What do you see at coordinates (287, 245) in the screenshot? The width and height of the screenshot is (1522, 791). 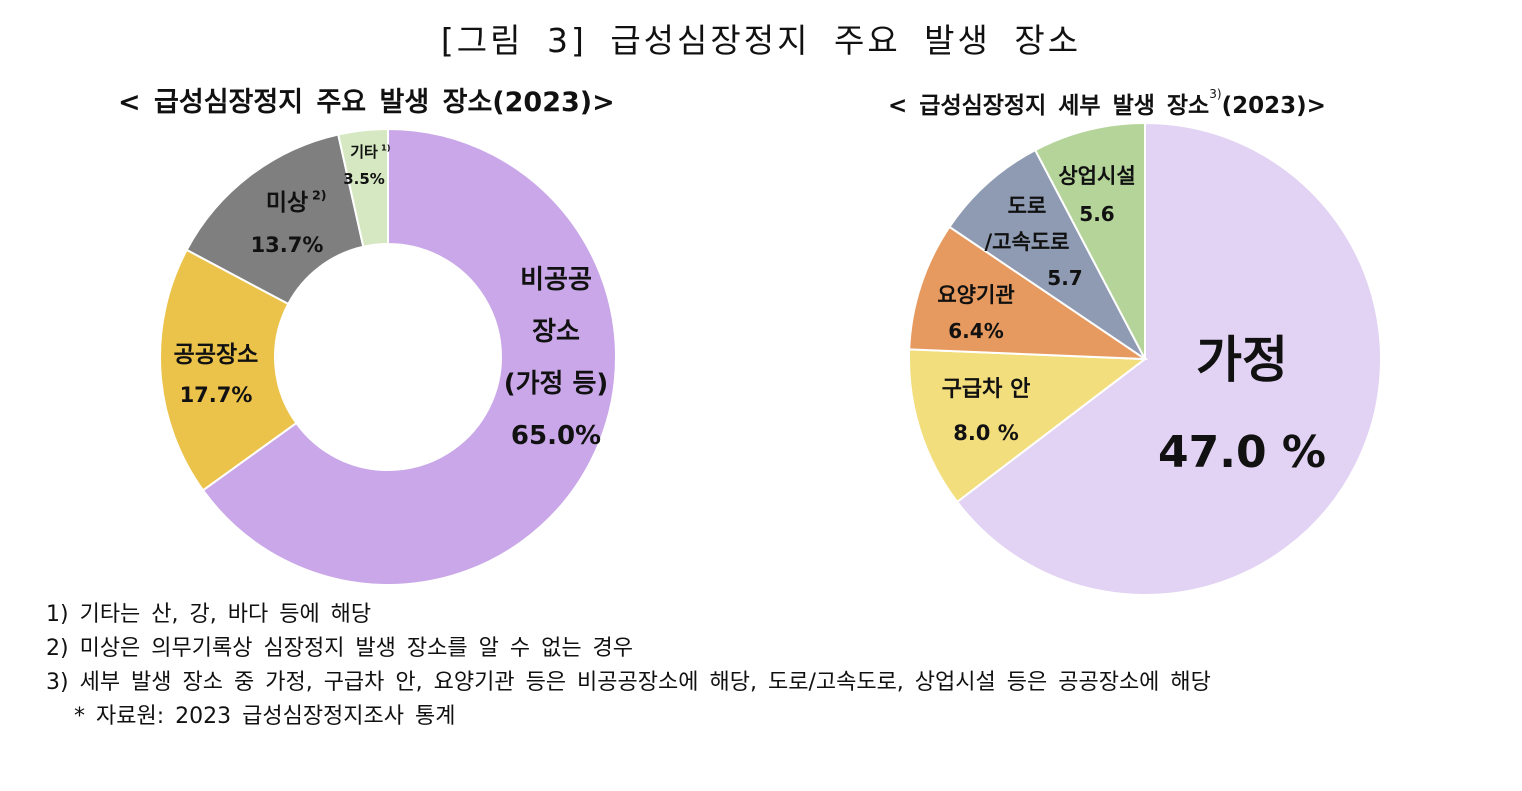 I see `donut-value-2: 13.7%` at bounding box center [287, 245].